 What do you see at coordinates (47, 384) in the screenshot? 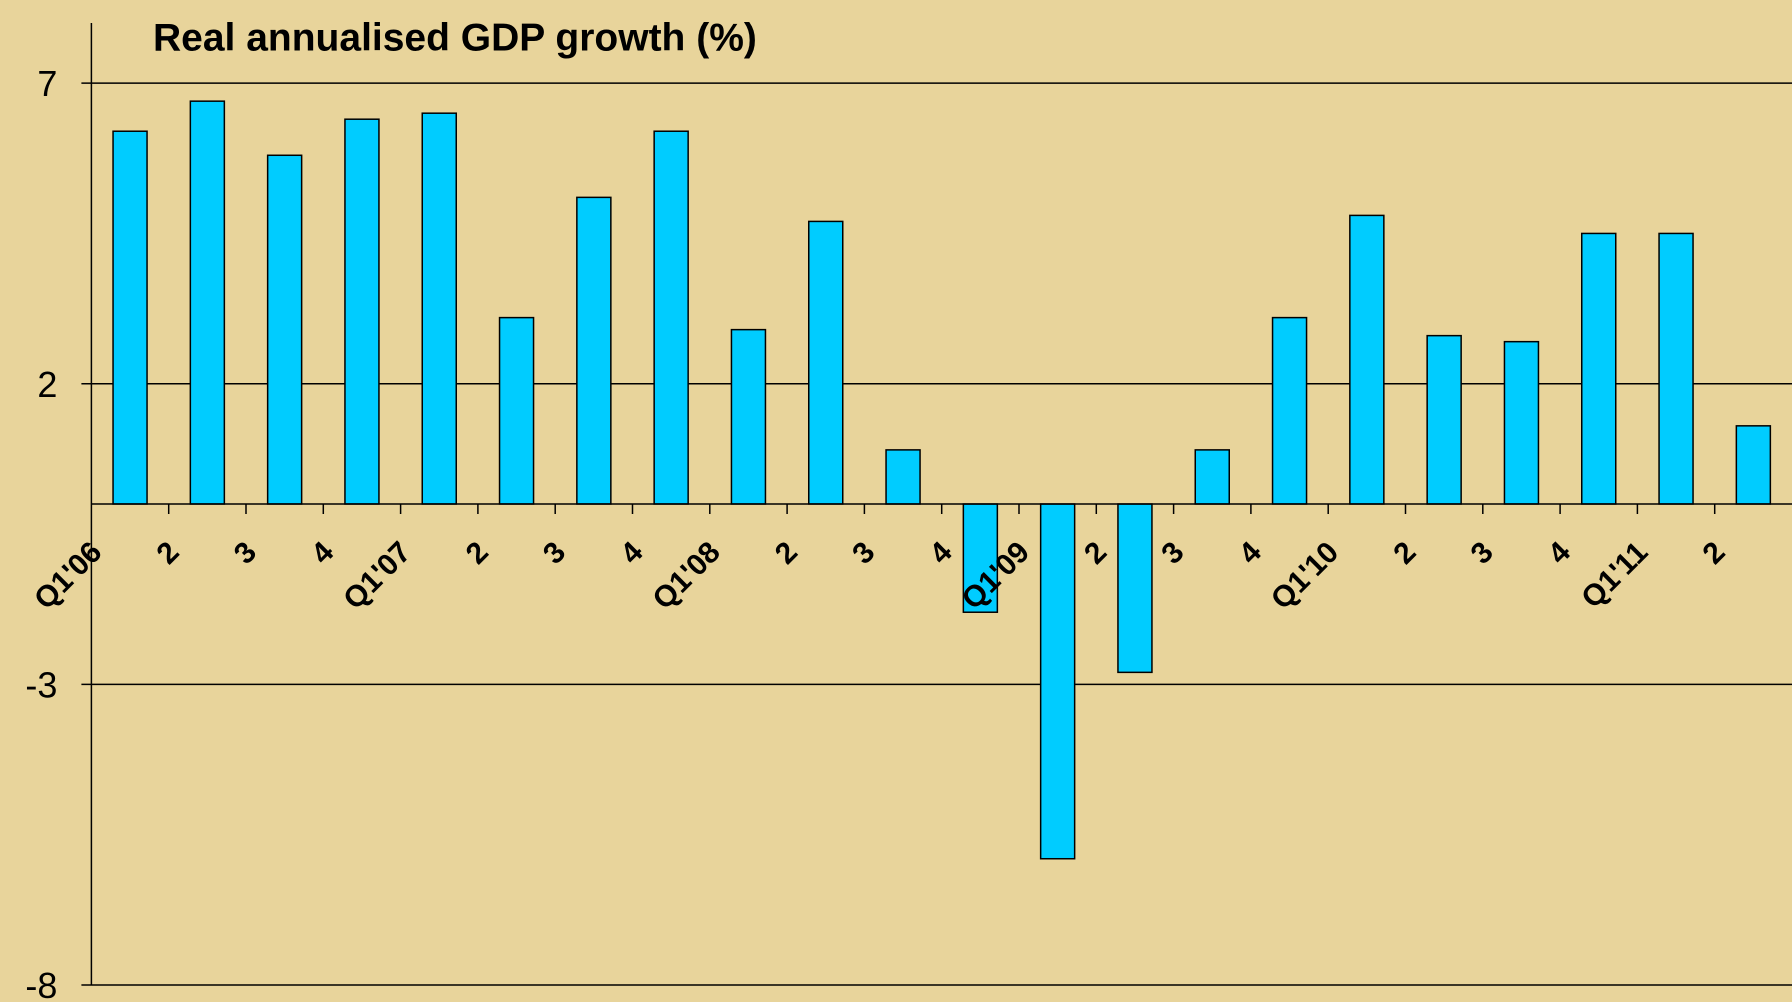
I see `y-tick-label: 2` at bounding box center [47, 384].